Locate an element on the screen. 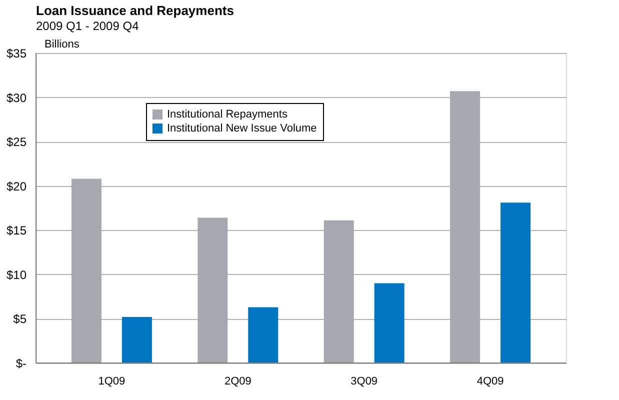 The width and height of the screenshot is (619, 400). y-tick-label: $30 is located at coordinates (16, 97).